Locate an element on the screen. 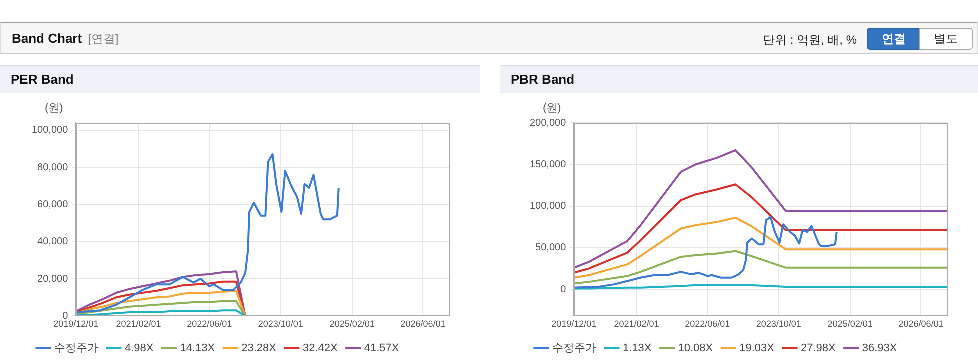 This screenshot has width=978, height=364. legend-label: 4.98X is located at coordinates (139, 348).